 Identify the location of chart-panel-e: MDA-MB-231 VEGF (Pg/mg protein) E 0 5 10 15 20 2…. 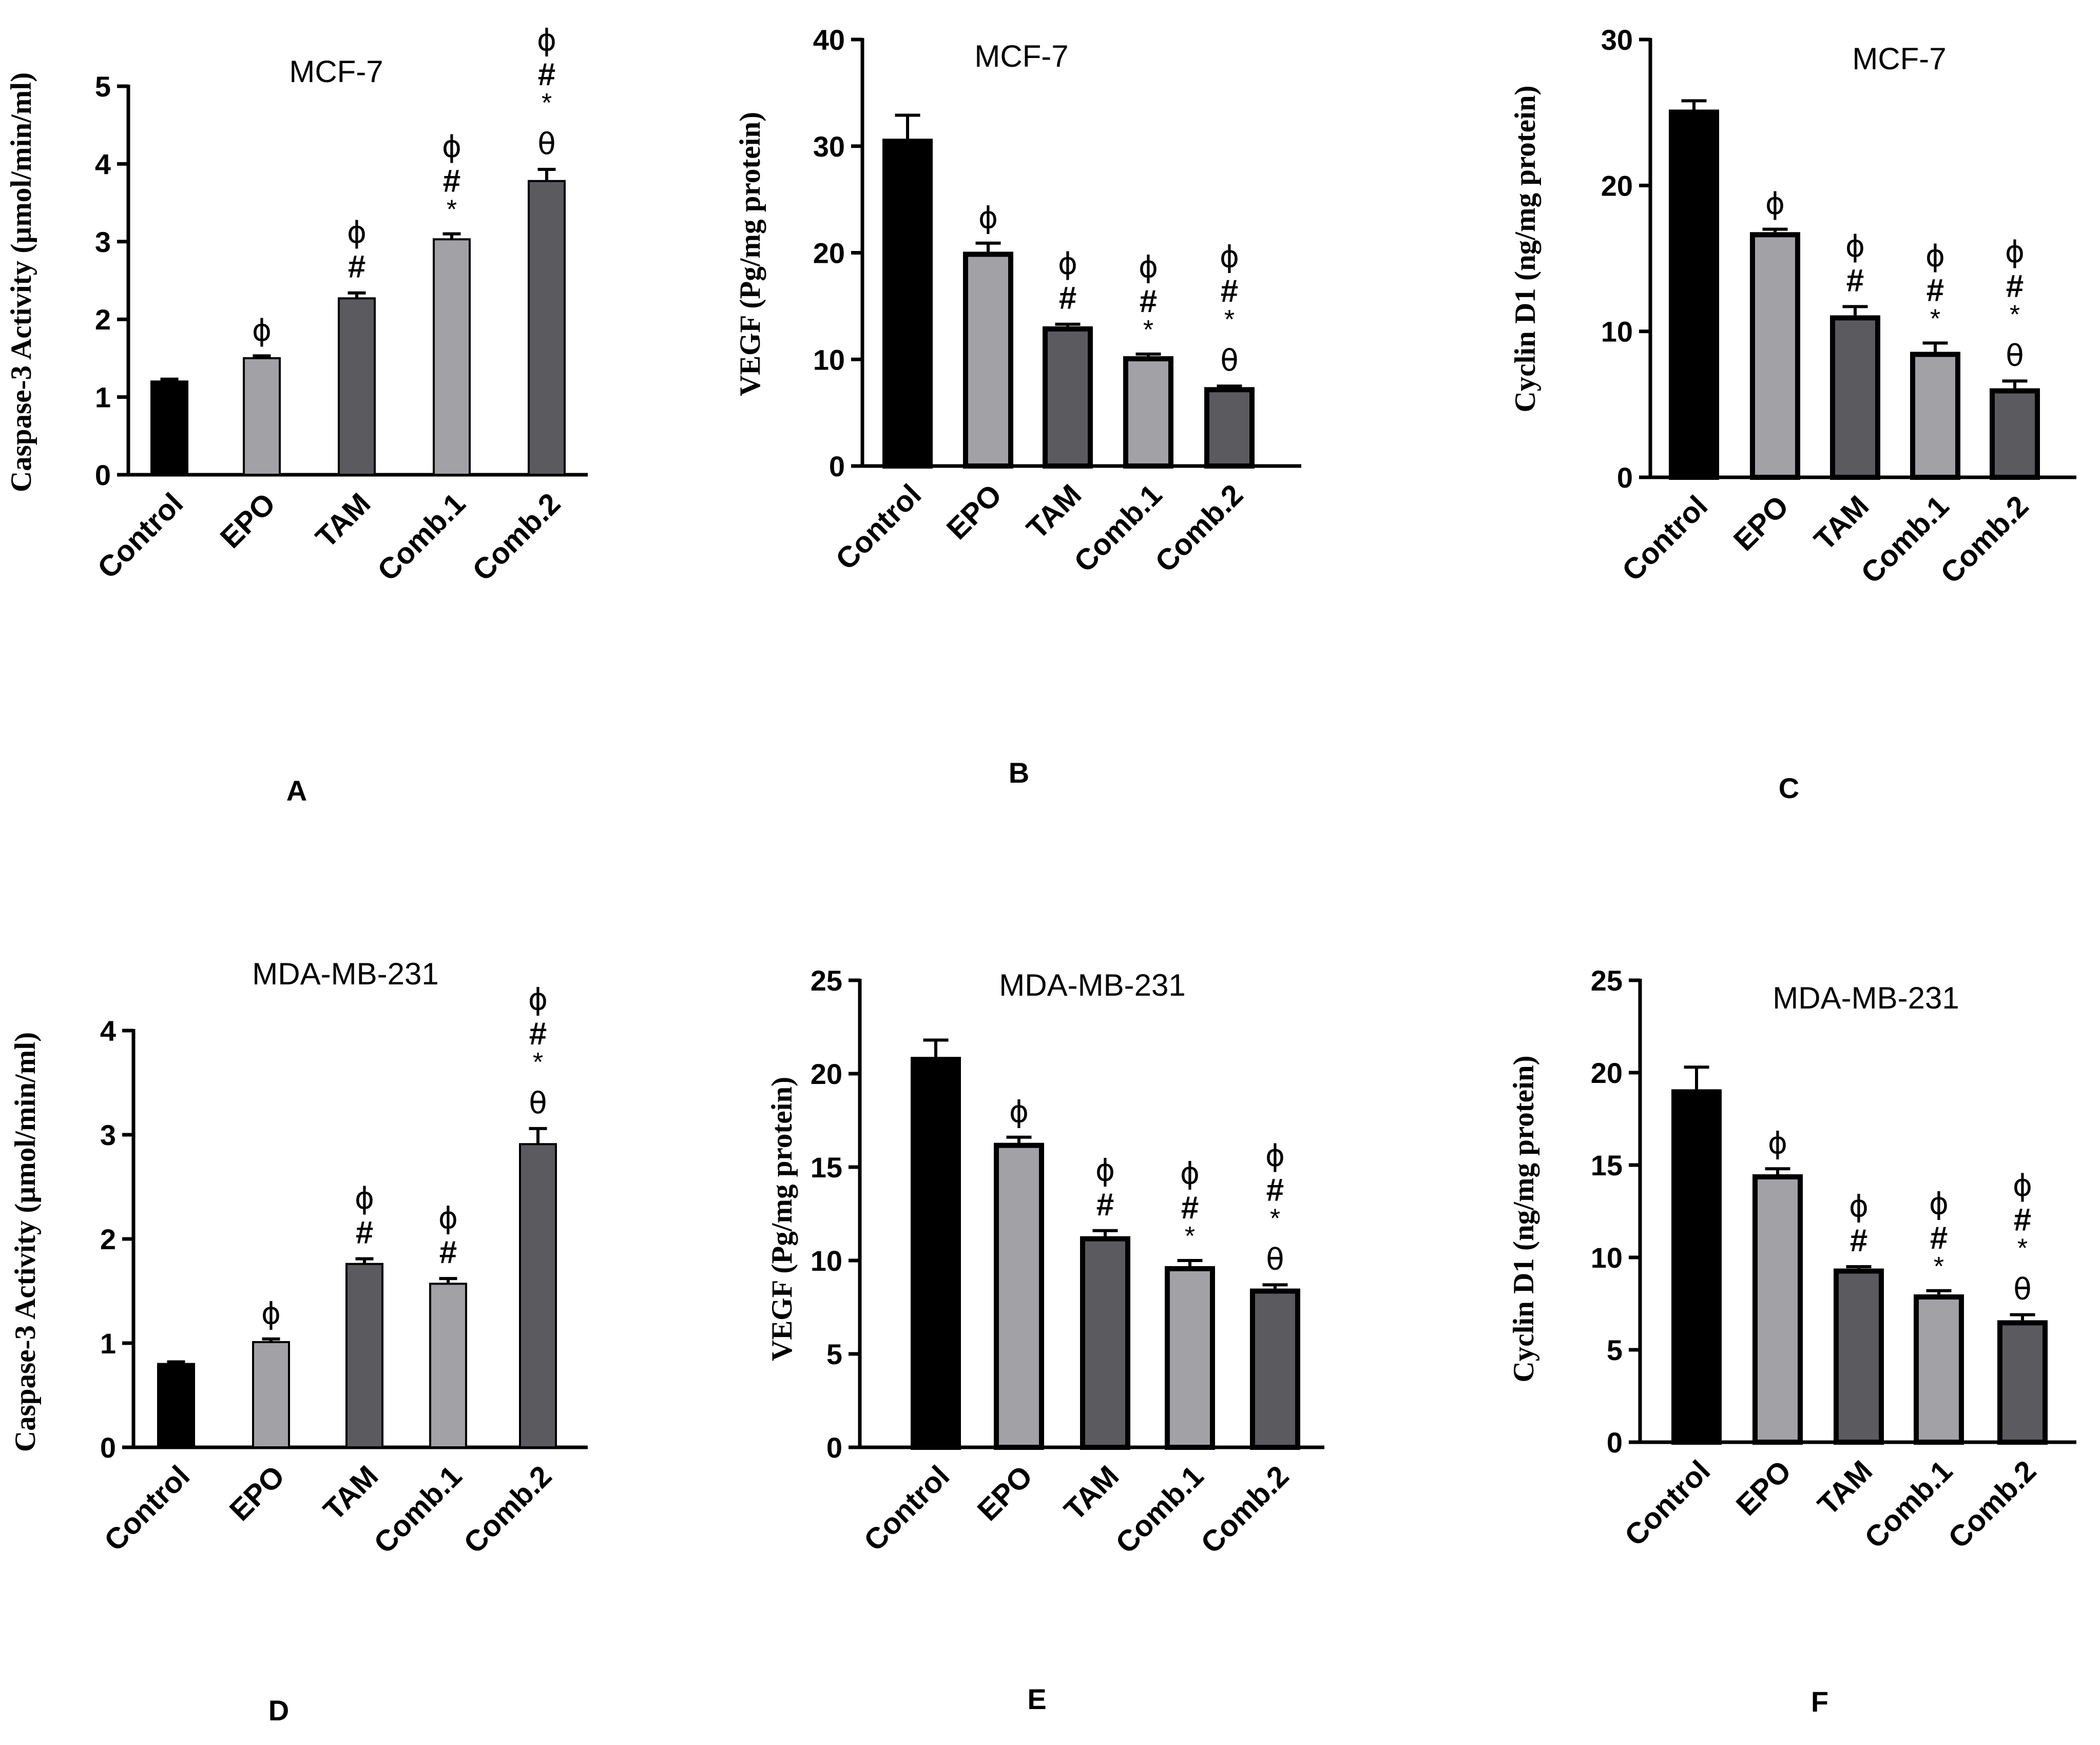
(1045, 1339).